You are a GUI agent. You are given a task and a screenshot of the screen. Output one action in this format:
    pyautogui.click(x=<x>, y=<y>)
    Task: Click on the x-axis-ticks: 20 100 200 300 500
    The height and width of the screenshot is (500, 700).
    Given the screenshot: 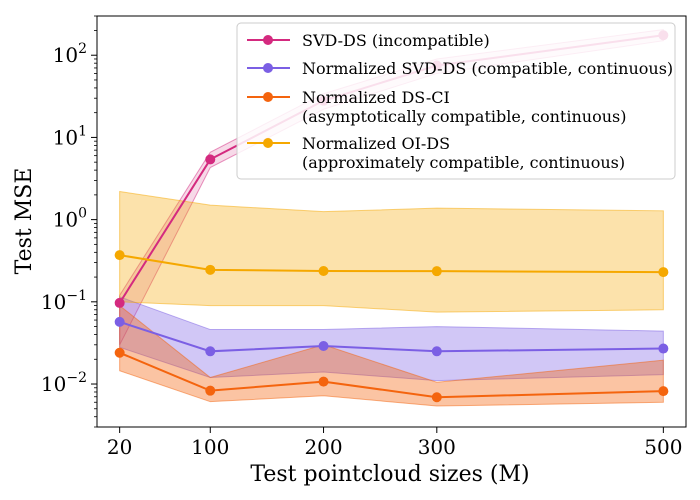 What is the action you would take?
    pyautogui.click(x=394, y=443)
    